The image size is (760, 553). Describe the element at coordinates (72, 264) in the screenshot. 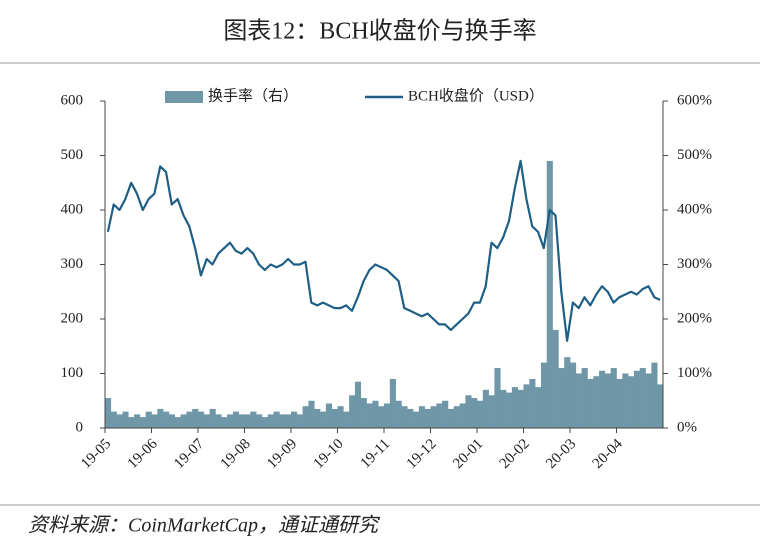

I see `y-tick-label: 300` at that location.